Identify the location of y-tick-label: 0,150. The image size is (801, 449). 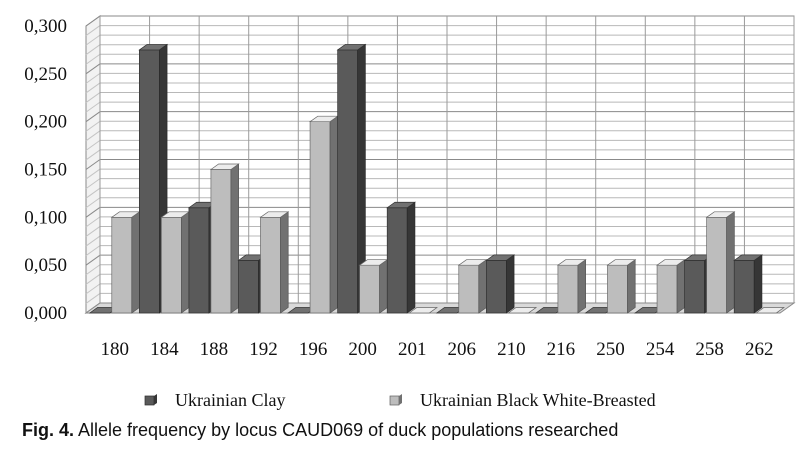
(45, 170).